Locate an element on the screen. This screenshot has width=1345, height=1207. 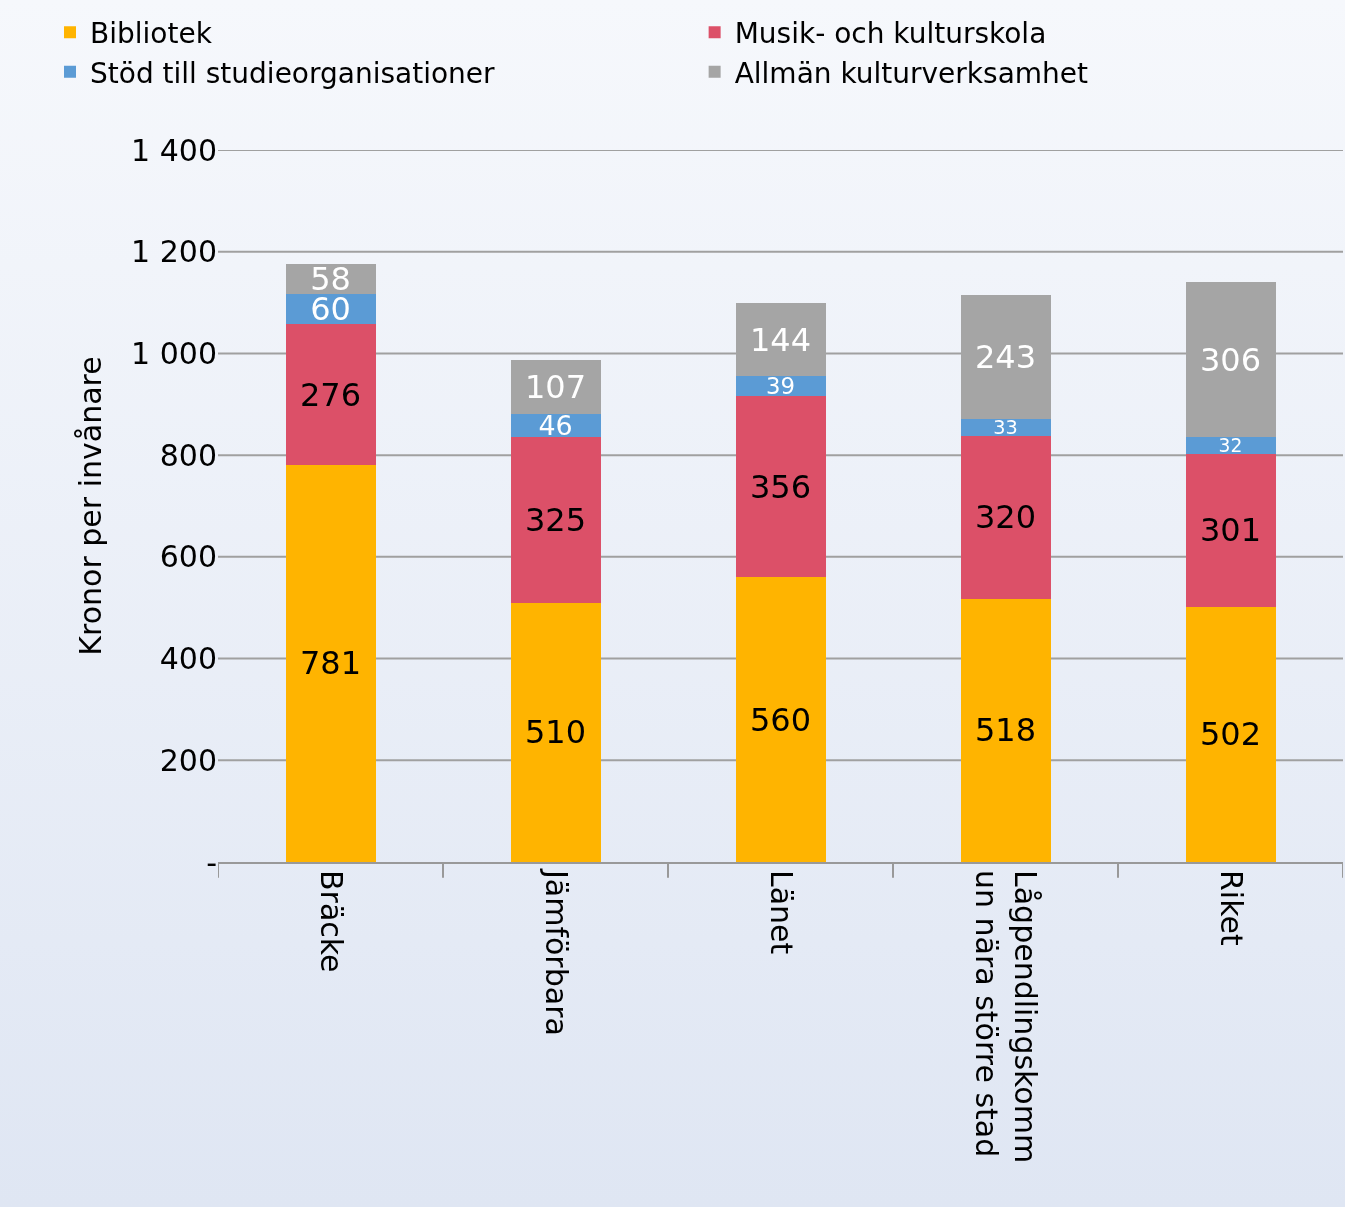
y-tick-label: 600 is located at coordinates (188, 557).